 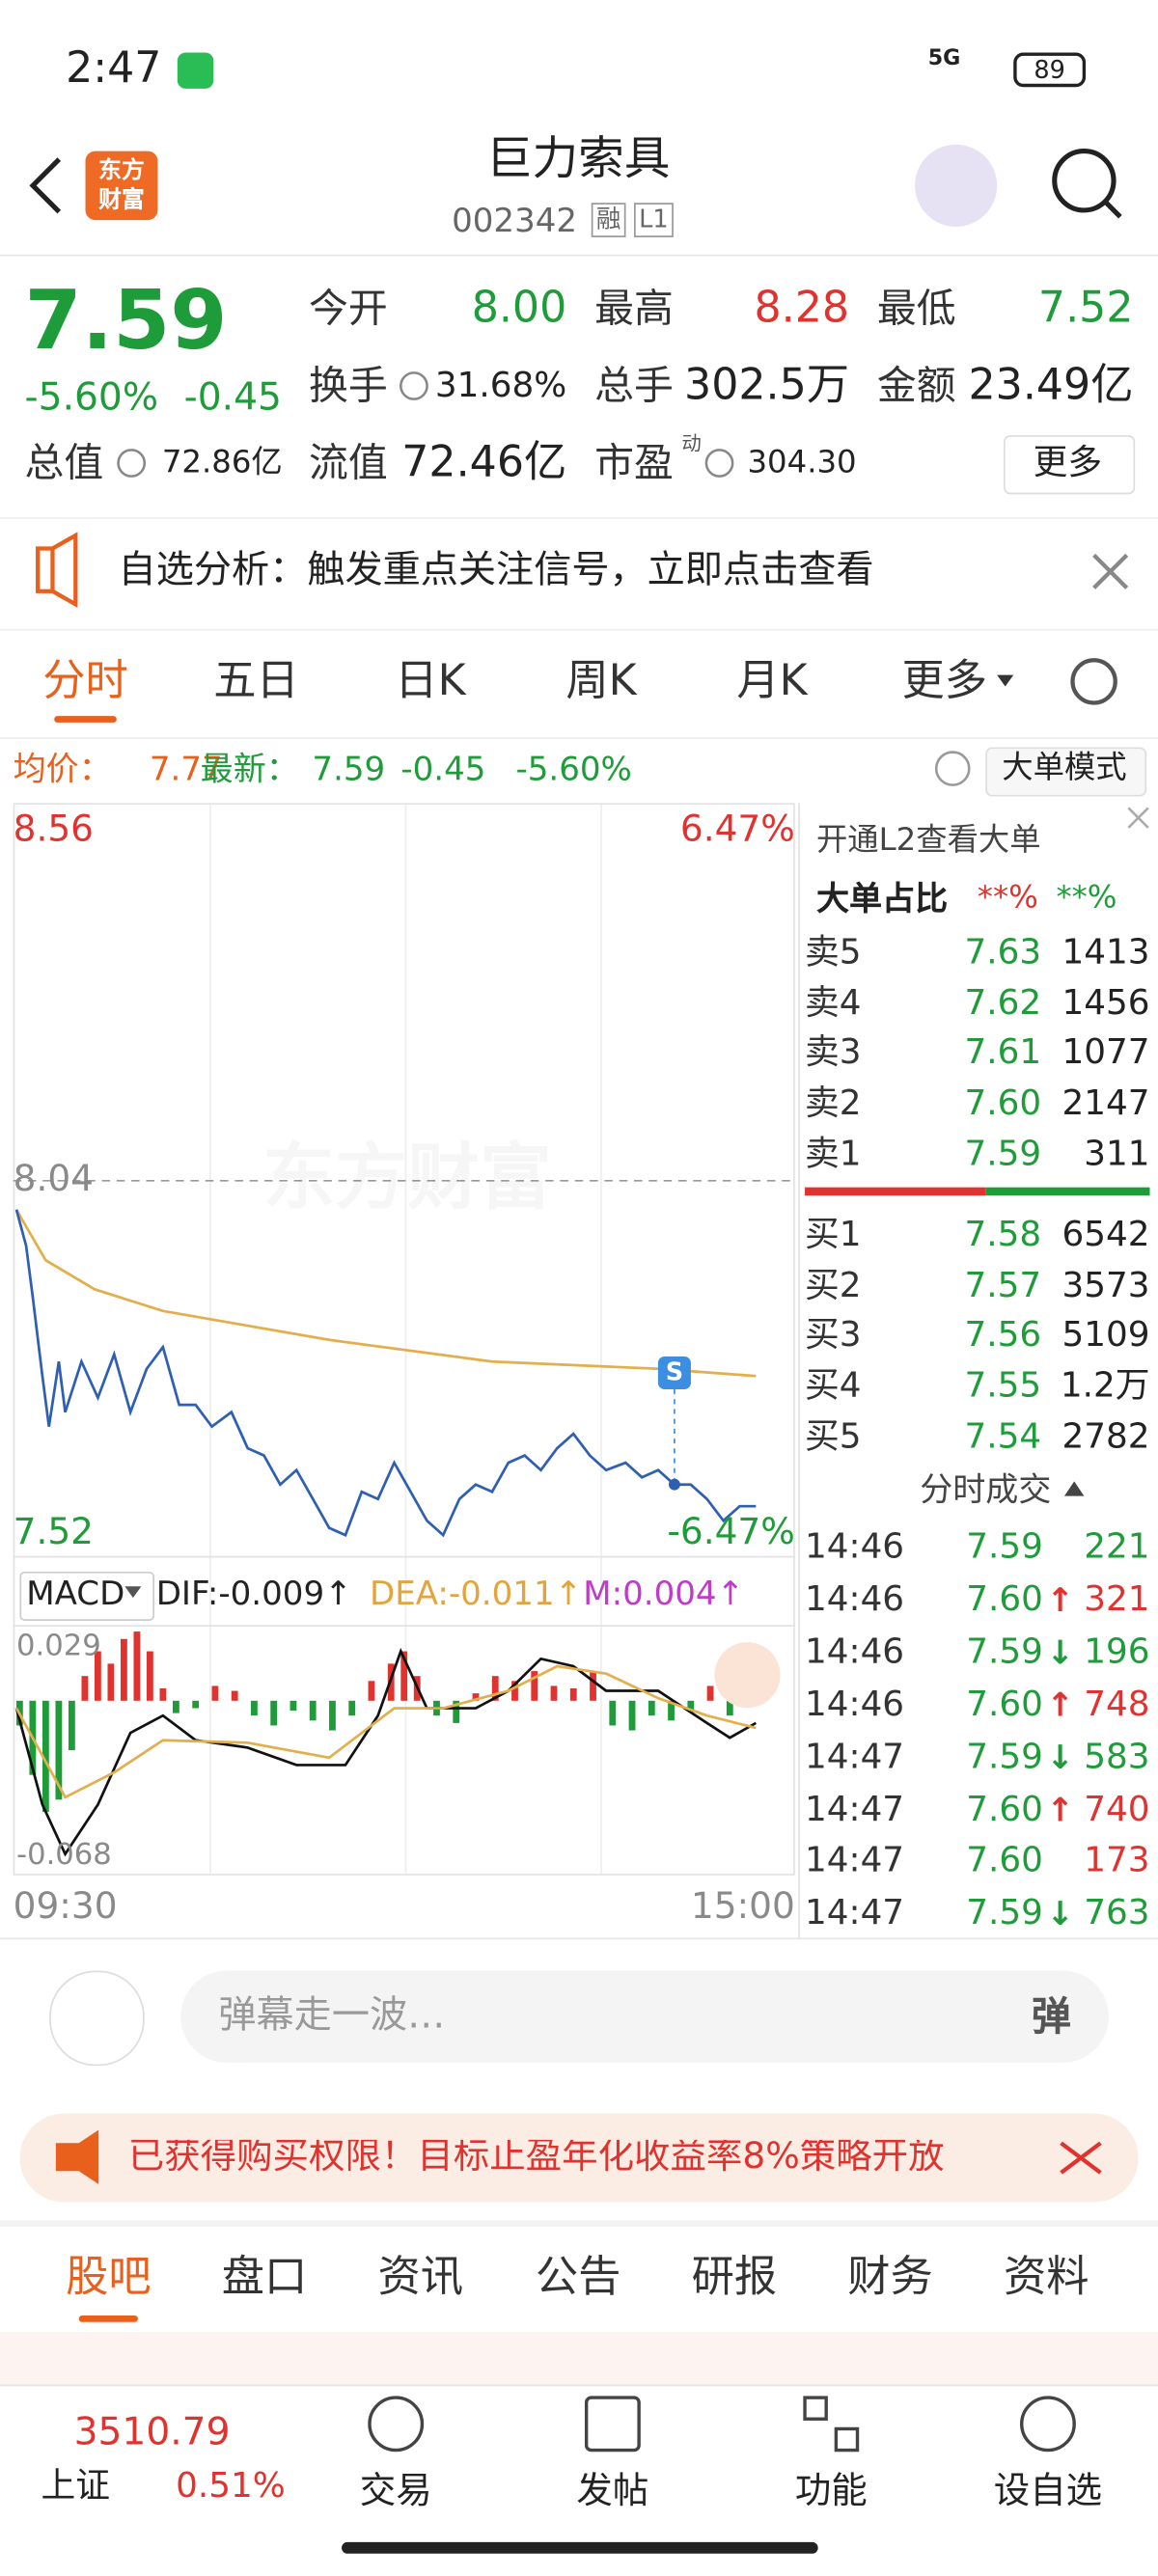 What do you see at coordinates (536, 2158) in the screenshot?
I see `promo-text: 已获得购买权限！目标止盈年化收益率8%策略开放` at bounding box center [536, 2158].